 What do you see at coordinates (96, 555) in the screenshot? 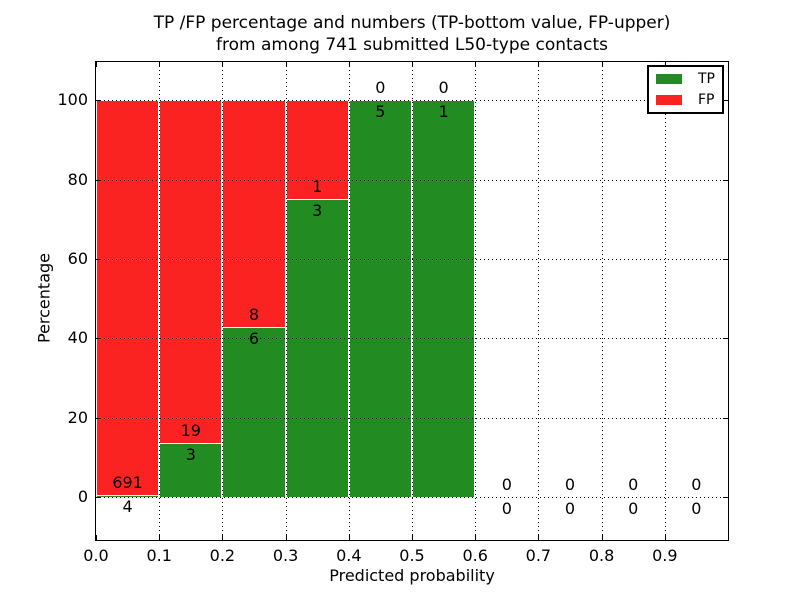
I see `x-tick-label: 0.0` at bounding box center [96, 555].